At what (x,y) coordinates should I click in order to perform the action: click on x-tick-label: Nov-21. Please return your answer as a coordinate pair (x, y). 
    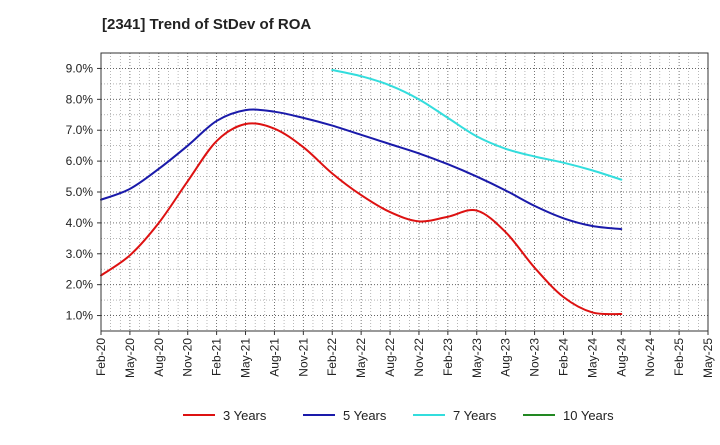
    Looking at the image, I should click on (303, 357).